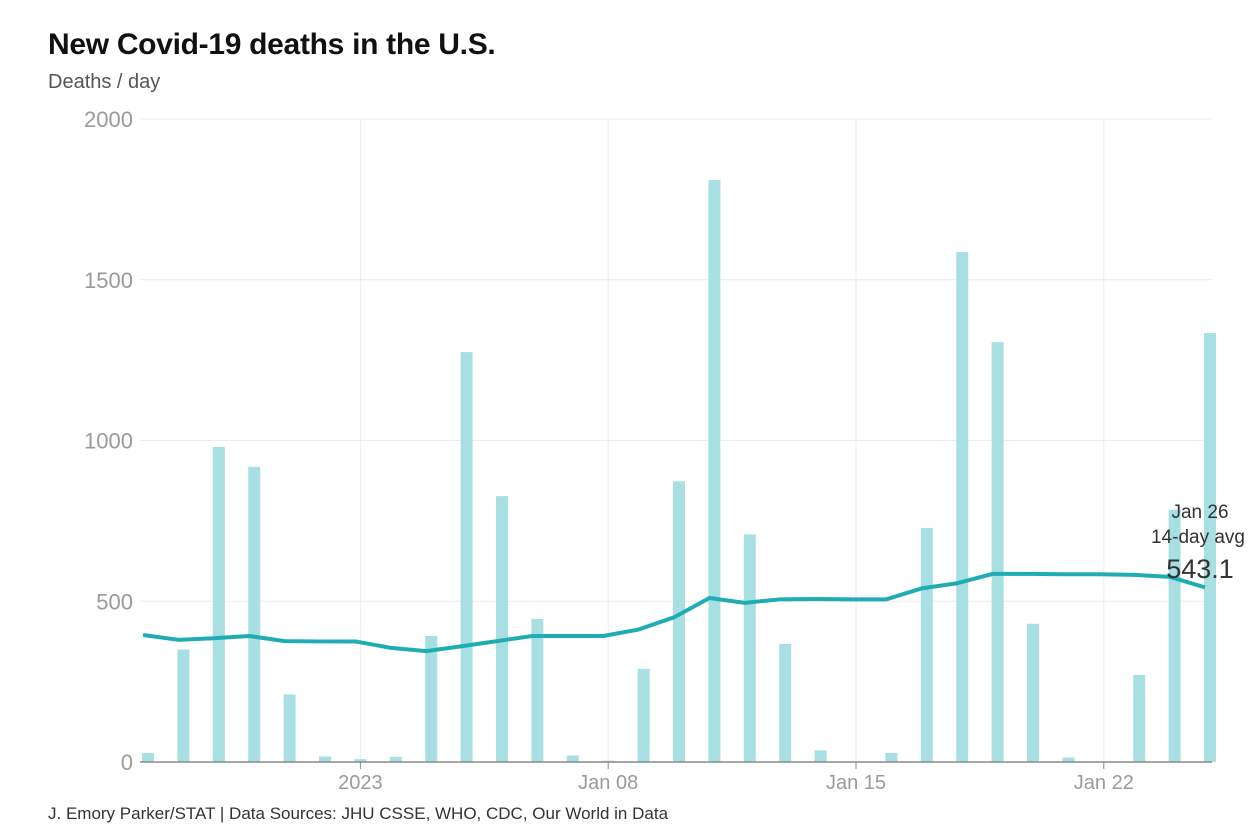 The width and height of the screenshot is (1252, 834). What do you see at coordinates (1198, 537) in the screenshot?
I see `annotation-label: 14-day avg` at bounding box center [1198, 537].